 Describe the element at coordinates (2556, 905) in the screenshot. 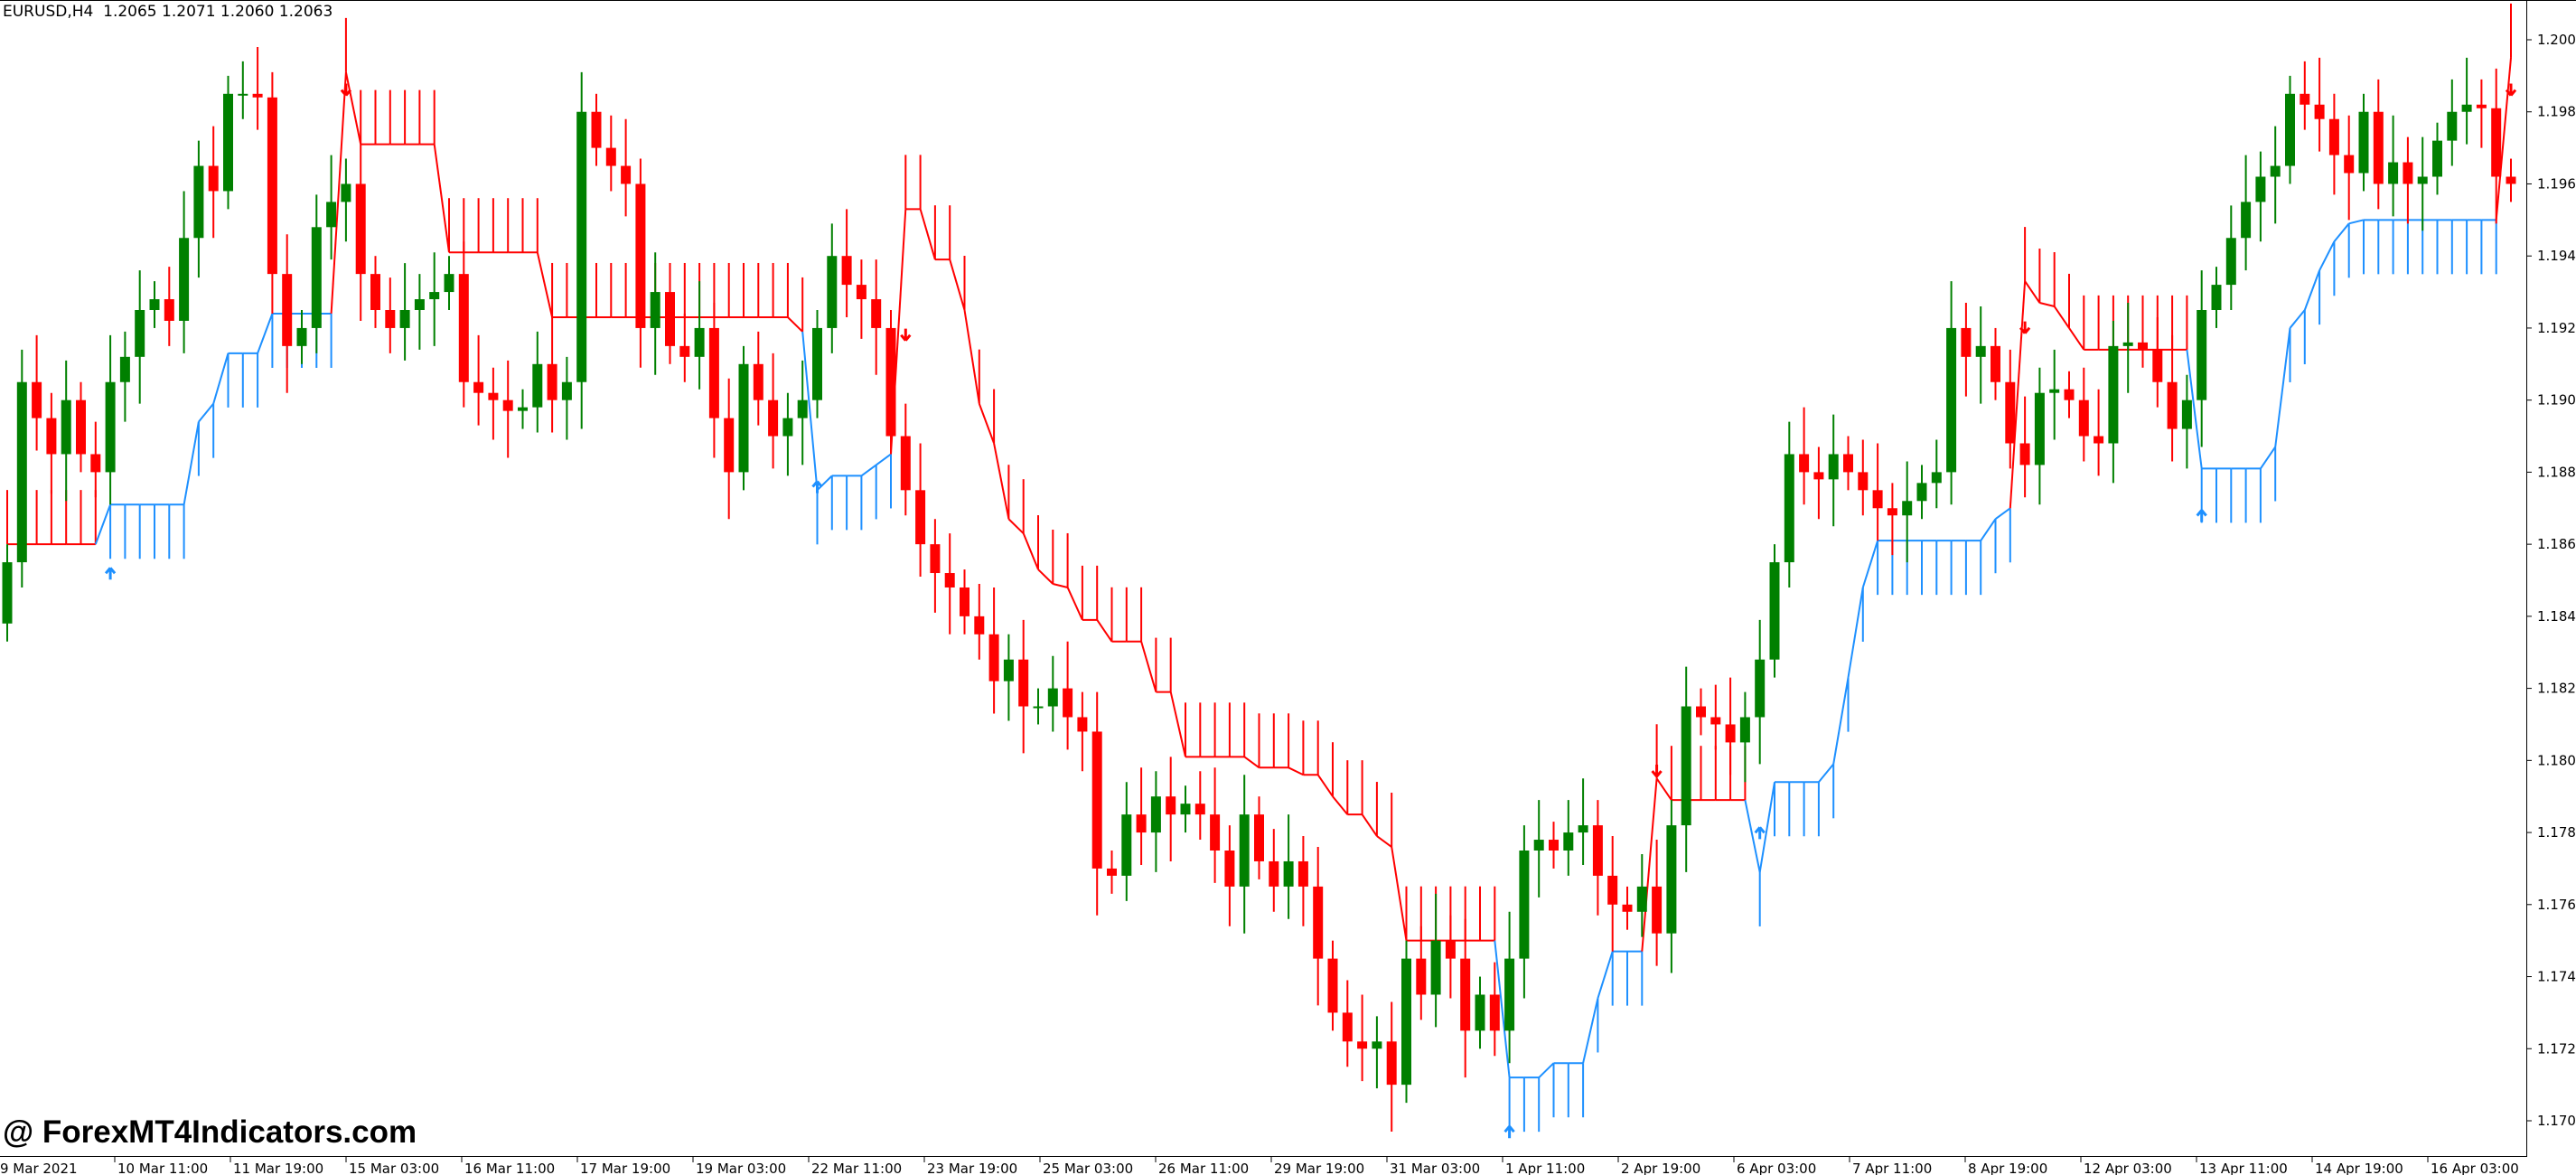

I see `price-tick-label: 1.1760` at that location.